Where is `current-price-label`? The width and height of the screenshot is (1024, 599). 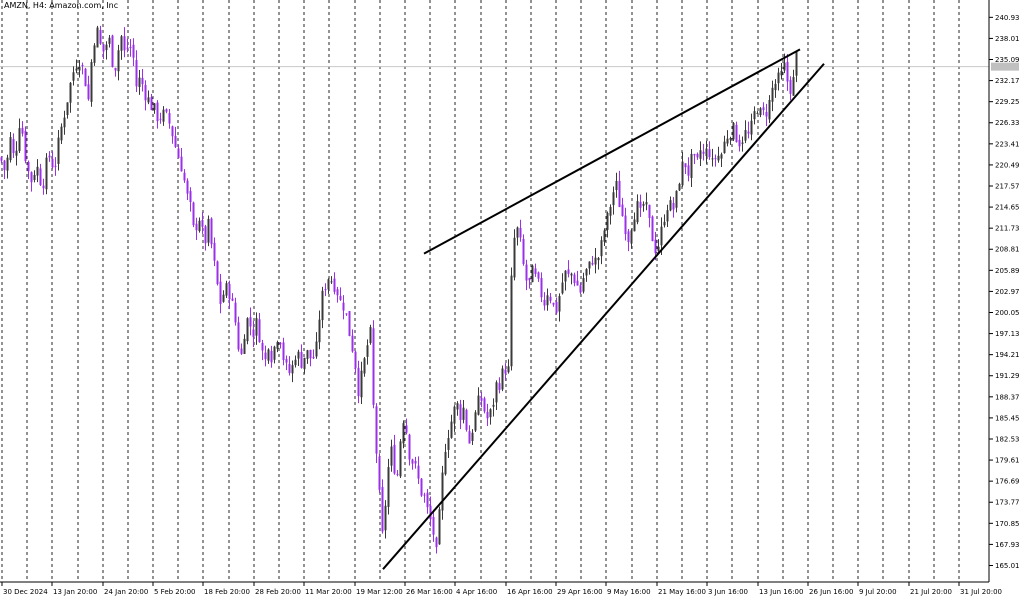
current-price-label is located at coordinates (1005, 66).